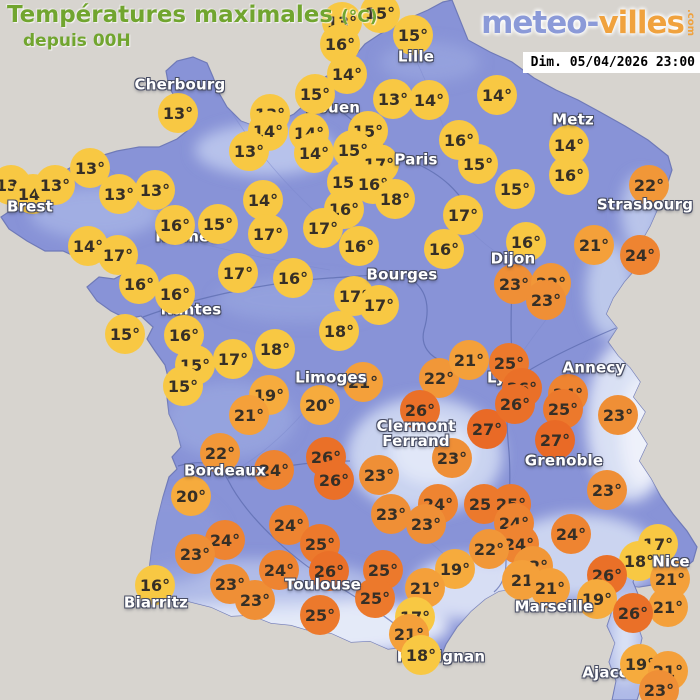 Image resolution: width=700 pixels, height=700 pixels. What do you see at coordinates (416, 159) in the screenshot?
I see `city-label-paris: Paris` at bounding box center [416, 159].